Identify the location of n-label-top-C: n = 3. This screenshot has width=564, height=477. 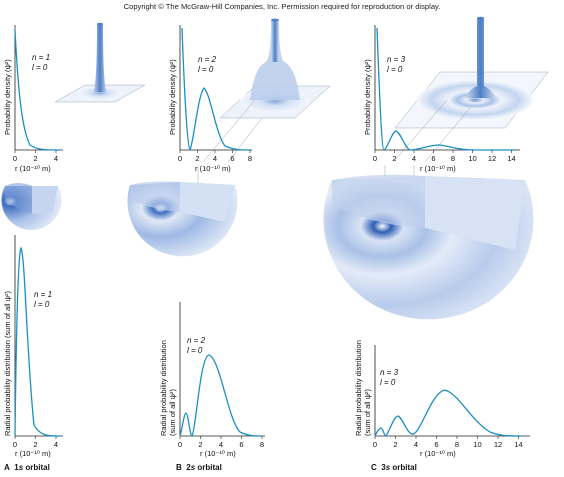
(396, 59).